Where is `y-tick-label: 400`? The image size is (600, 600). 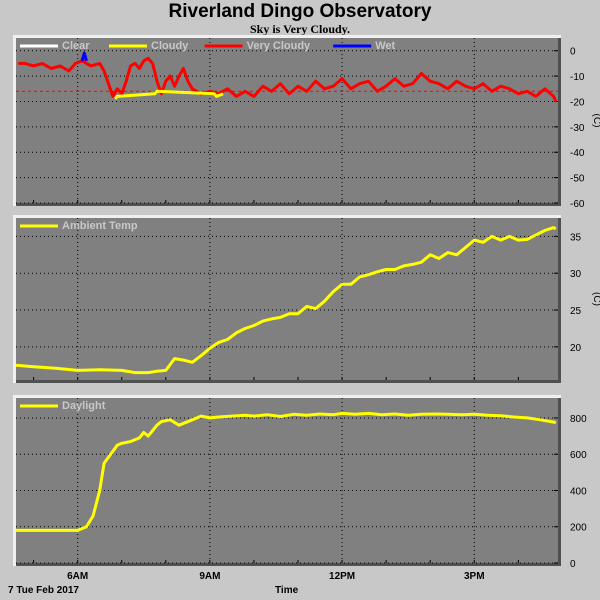 y-tick-label: 400 is located at coordinates (578, 491).